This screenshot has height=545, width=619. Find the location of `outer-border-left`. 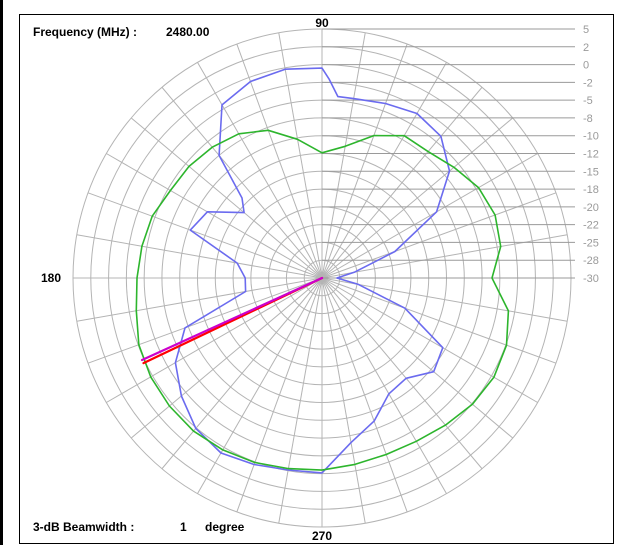

outer-border-left is located at coordinates (1, 272).